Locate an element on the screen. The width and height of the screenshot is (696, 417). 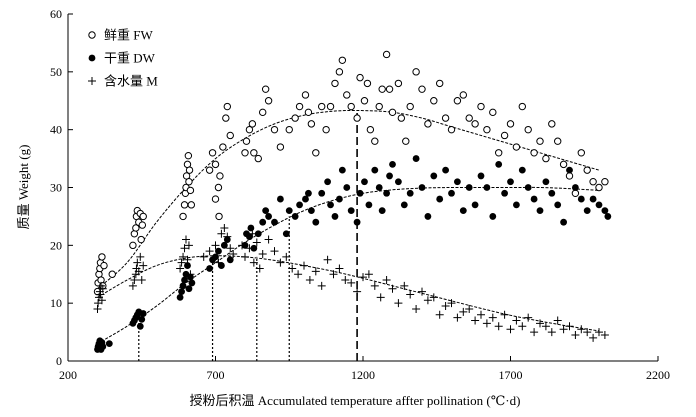
x-tick-label: 200 is located at coordinates (68, 375).